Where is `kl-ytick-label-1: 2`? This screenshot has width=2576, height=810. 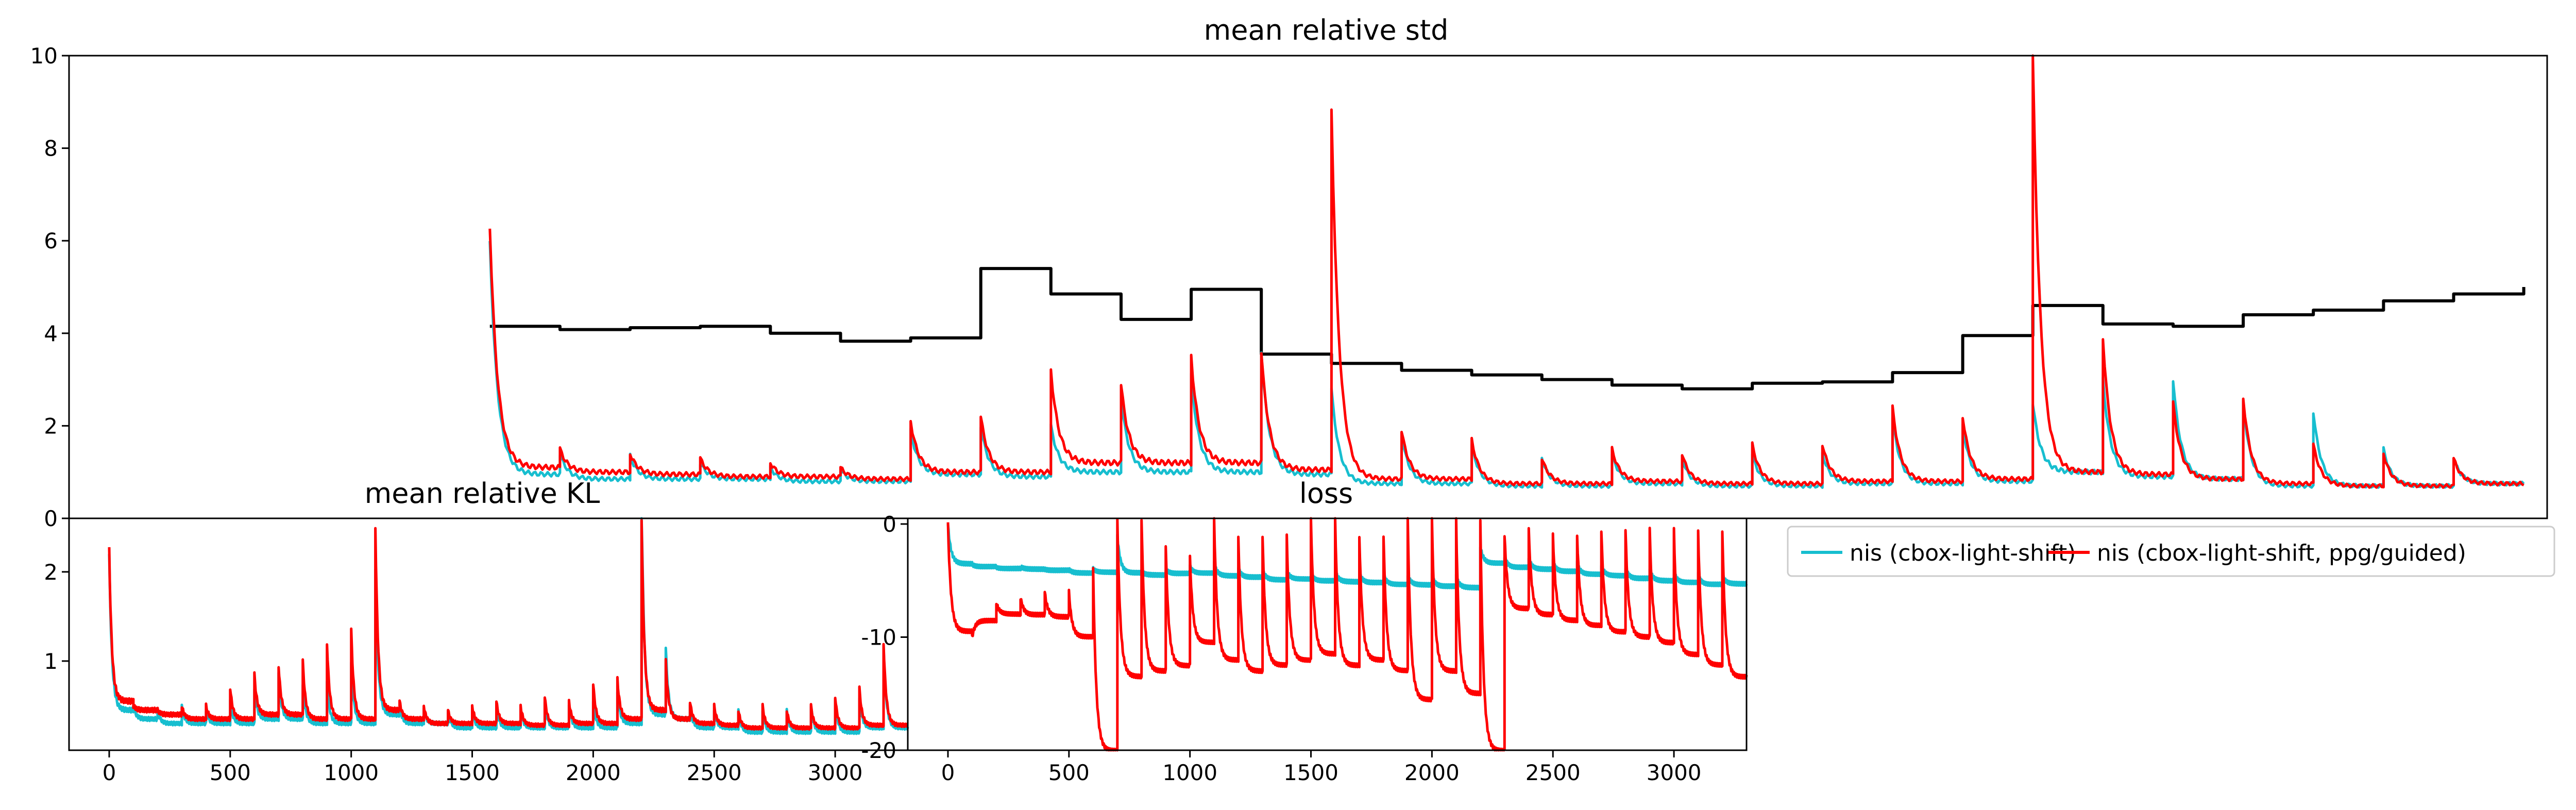 kl-ytick-label-1: 2 is located at coordinates (51, 573).